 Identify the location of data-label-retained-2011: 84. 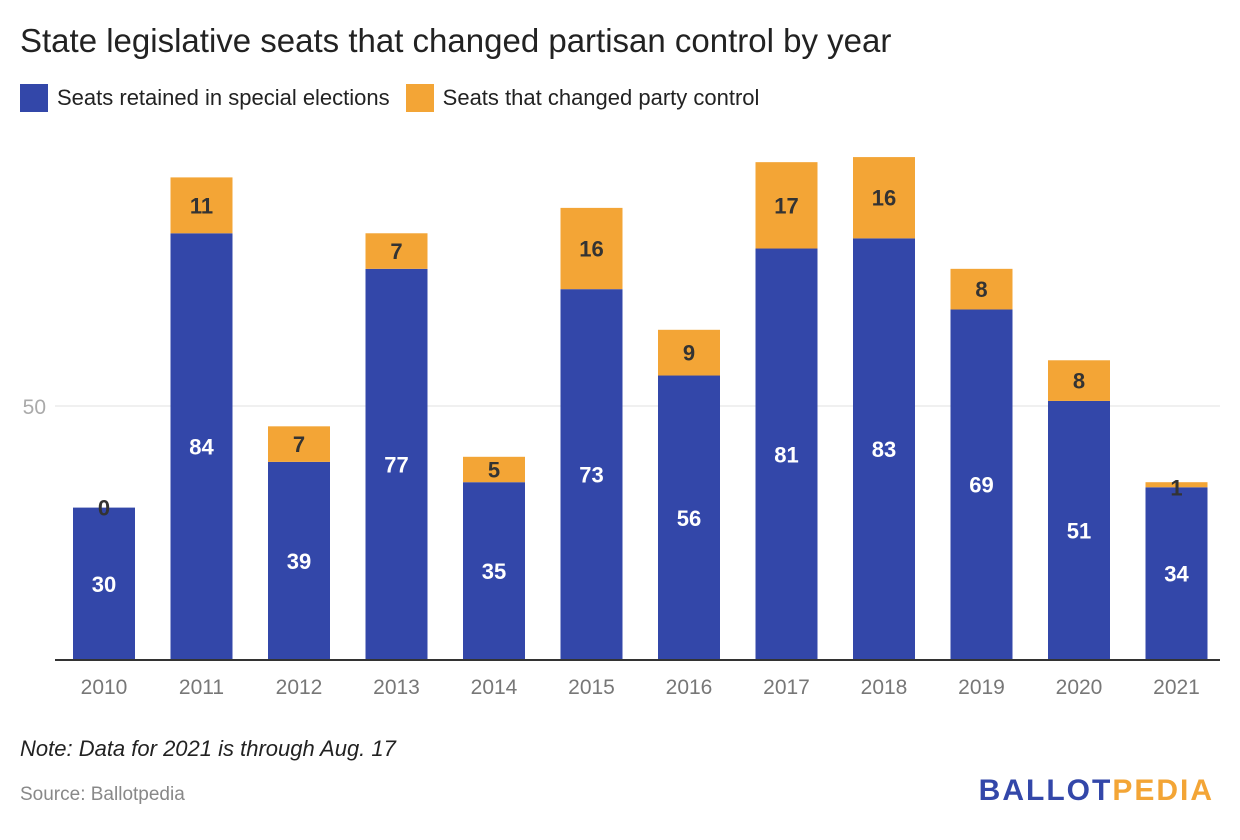
(201, 447).